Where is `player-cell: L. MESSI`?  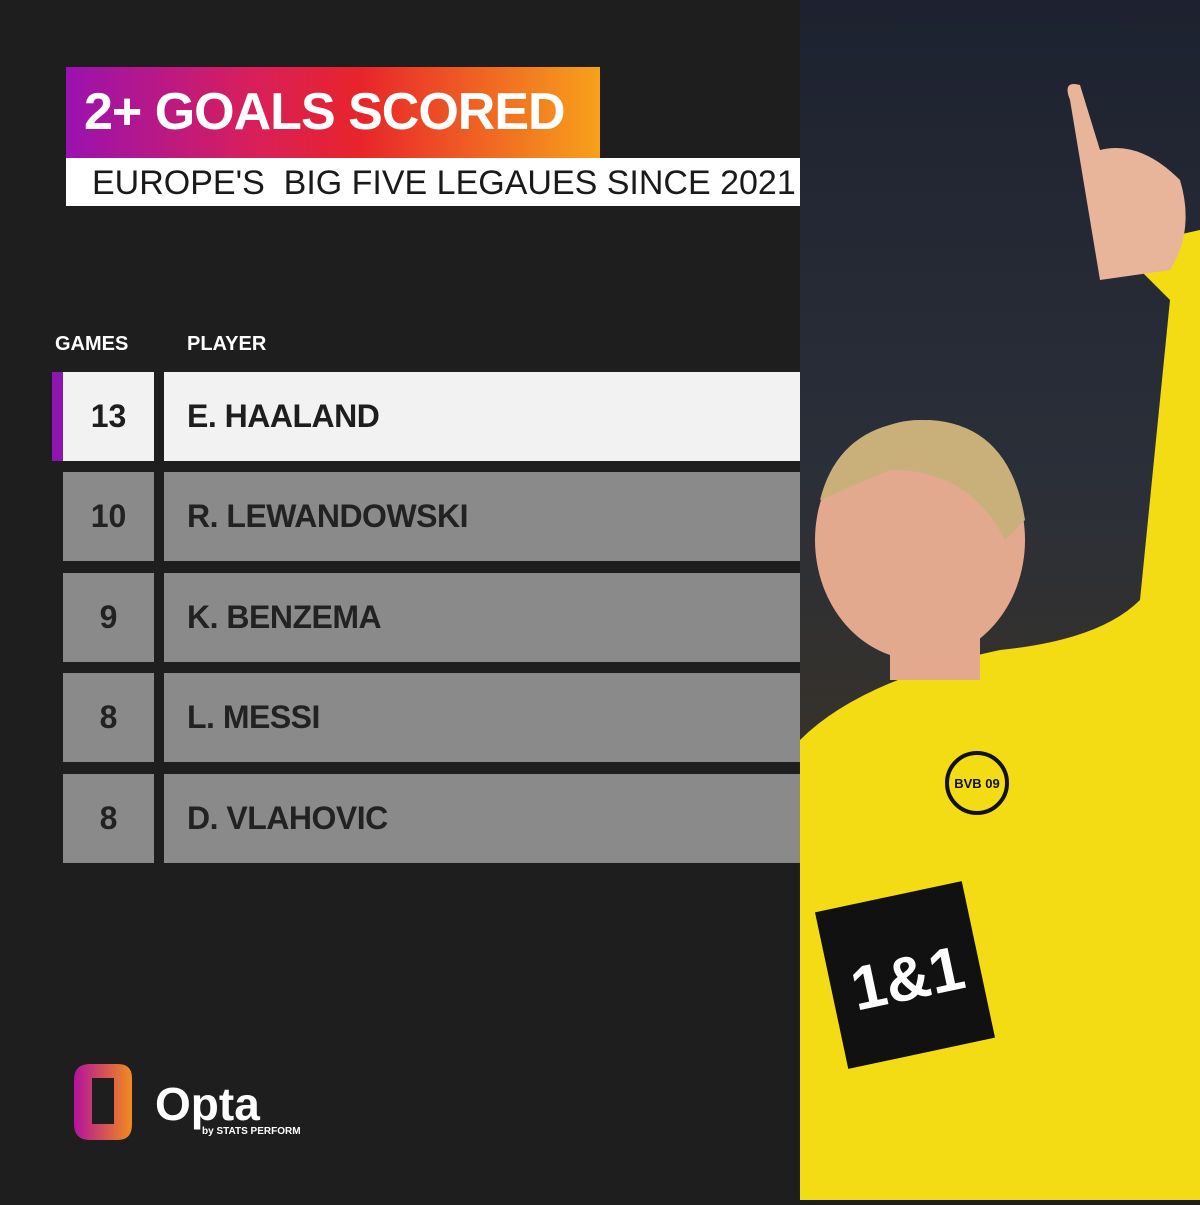
player-cell: L. MESSI is located at coordinates (482, 717).